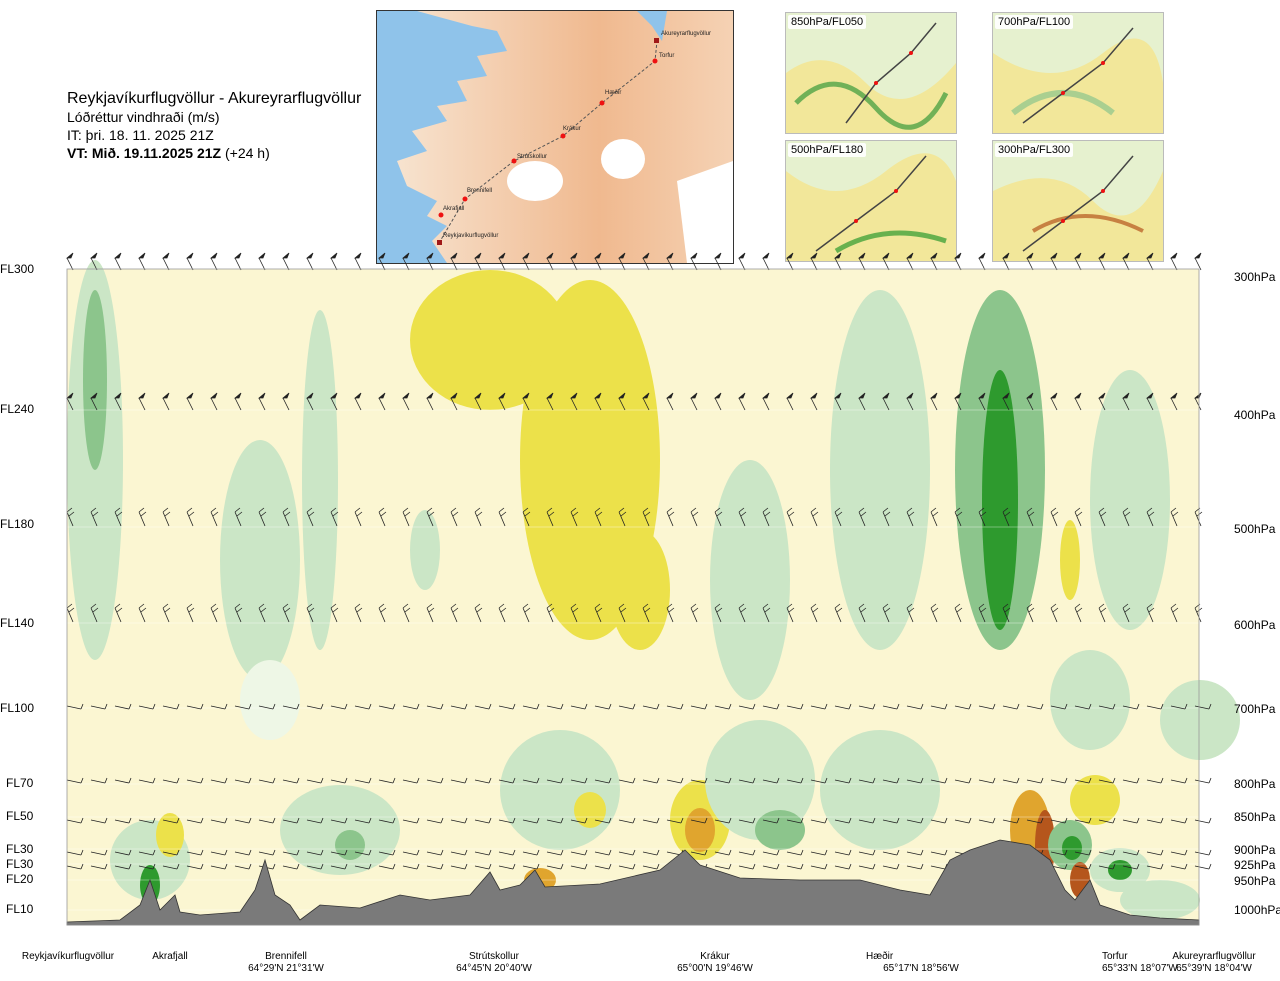 This screenshot has width=1280, height=981. I want to click on fl-label-30a: FL30, so click(20, 849).